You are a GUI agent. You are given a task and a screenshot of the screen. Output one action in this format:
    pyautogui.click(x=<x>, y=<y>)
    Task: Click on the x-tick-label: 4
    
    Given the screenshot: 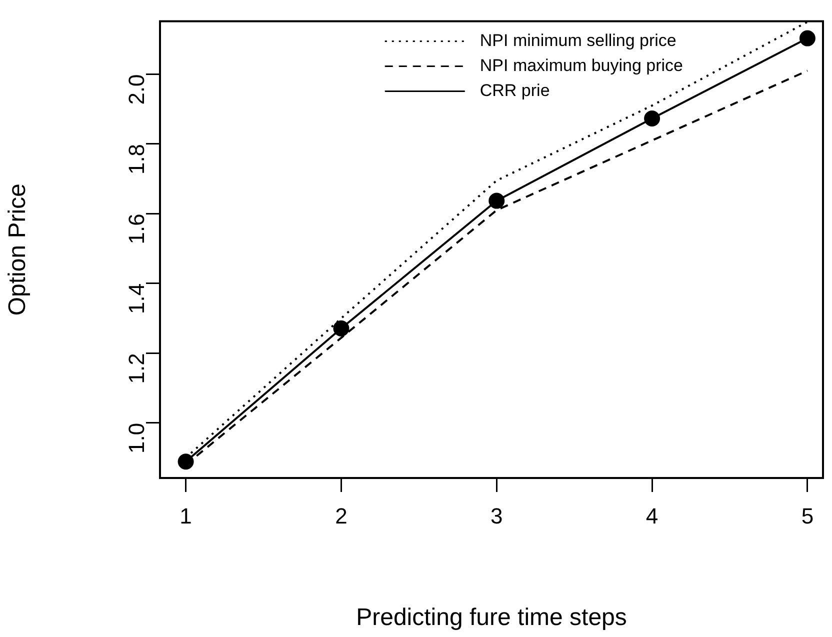 What is the action you would take?
    pyautogui.click(x=652, y=515)
    